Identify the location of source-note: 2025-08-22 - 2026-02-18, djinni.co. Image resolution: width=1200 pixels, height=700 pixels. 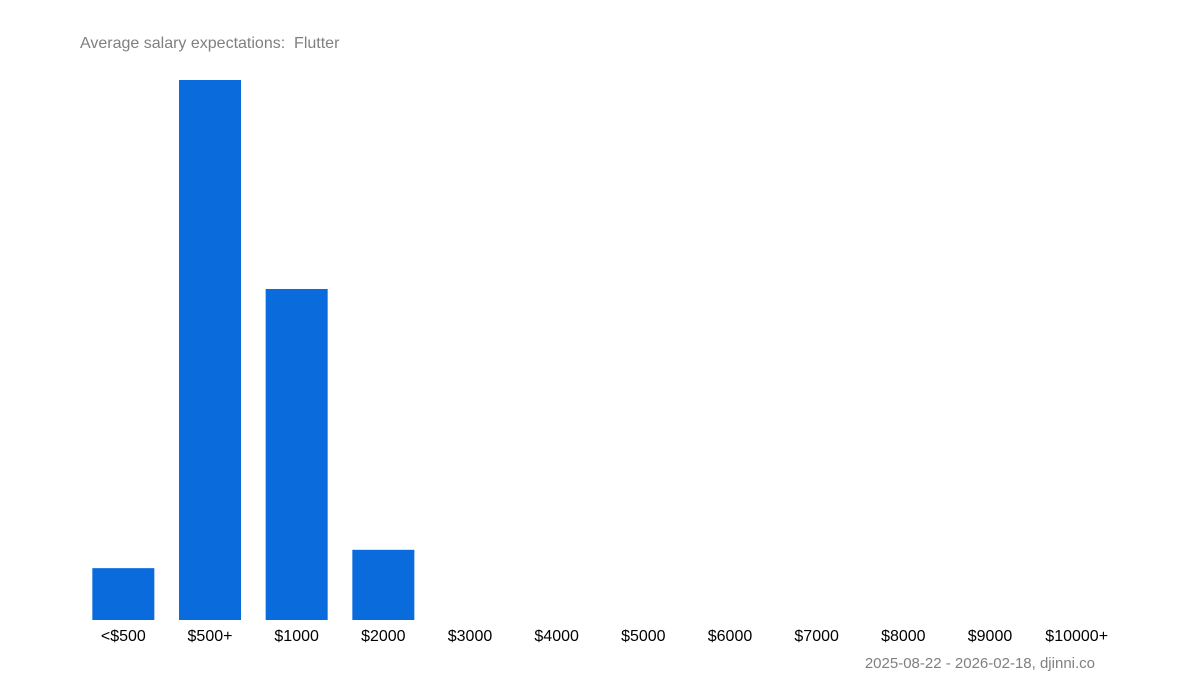
(980, 663).